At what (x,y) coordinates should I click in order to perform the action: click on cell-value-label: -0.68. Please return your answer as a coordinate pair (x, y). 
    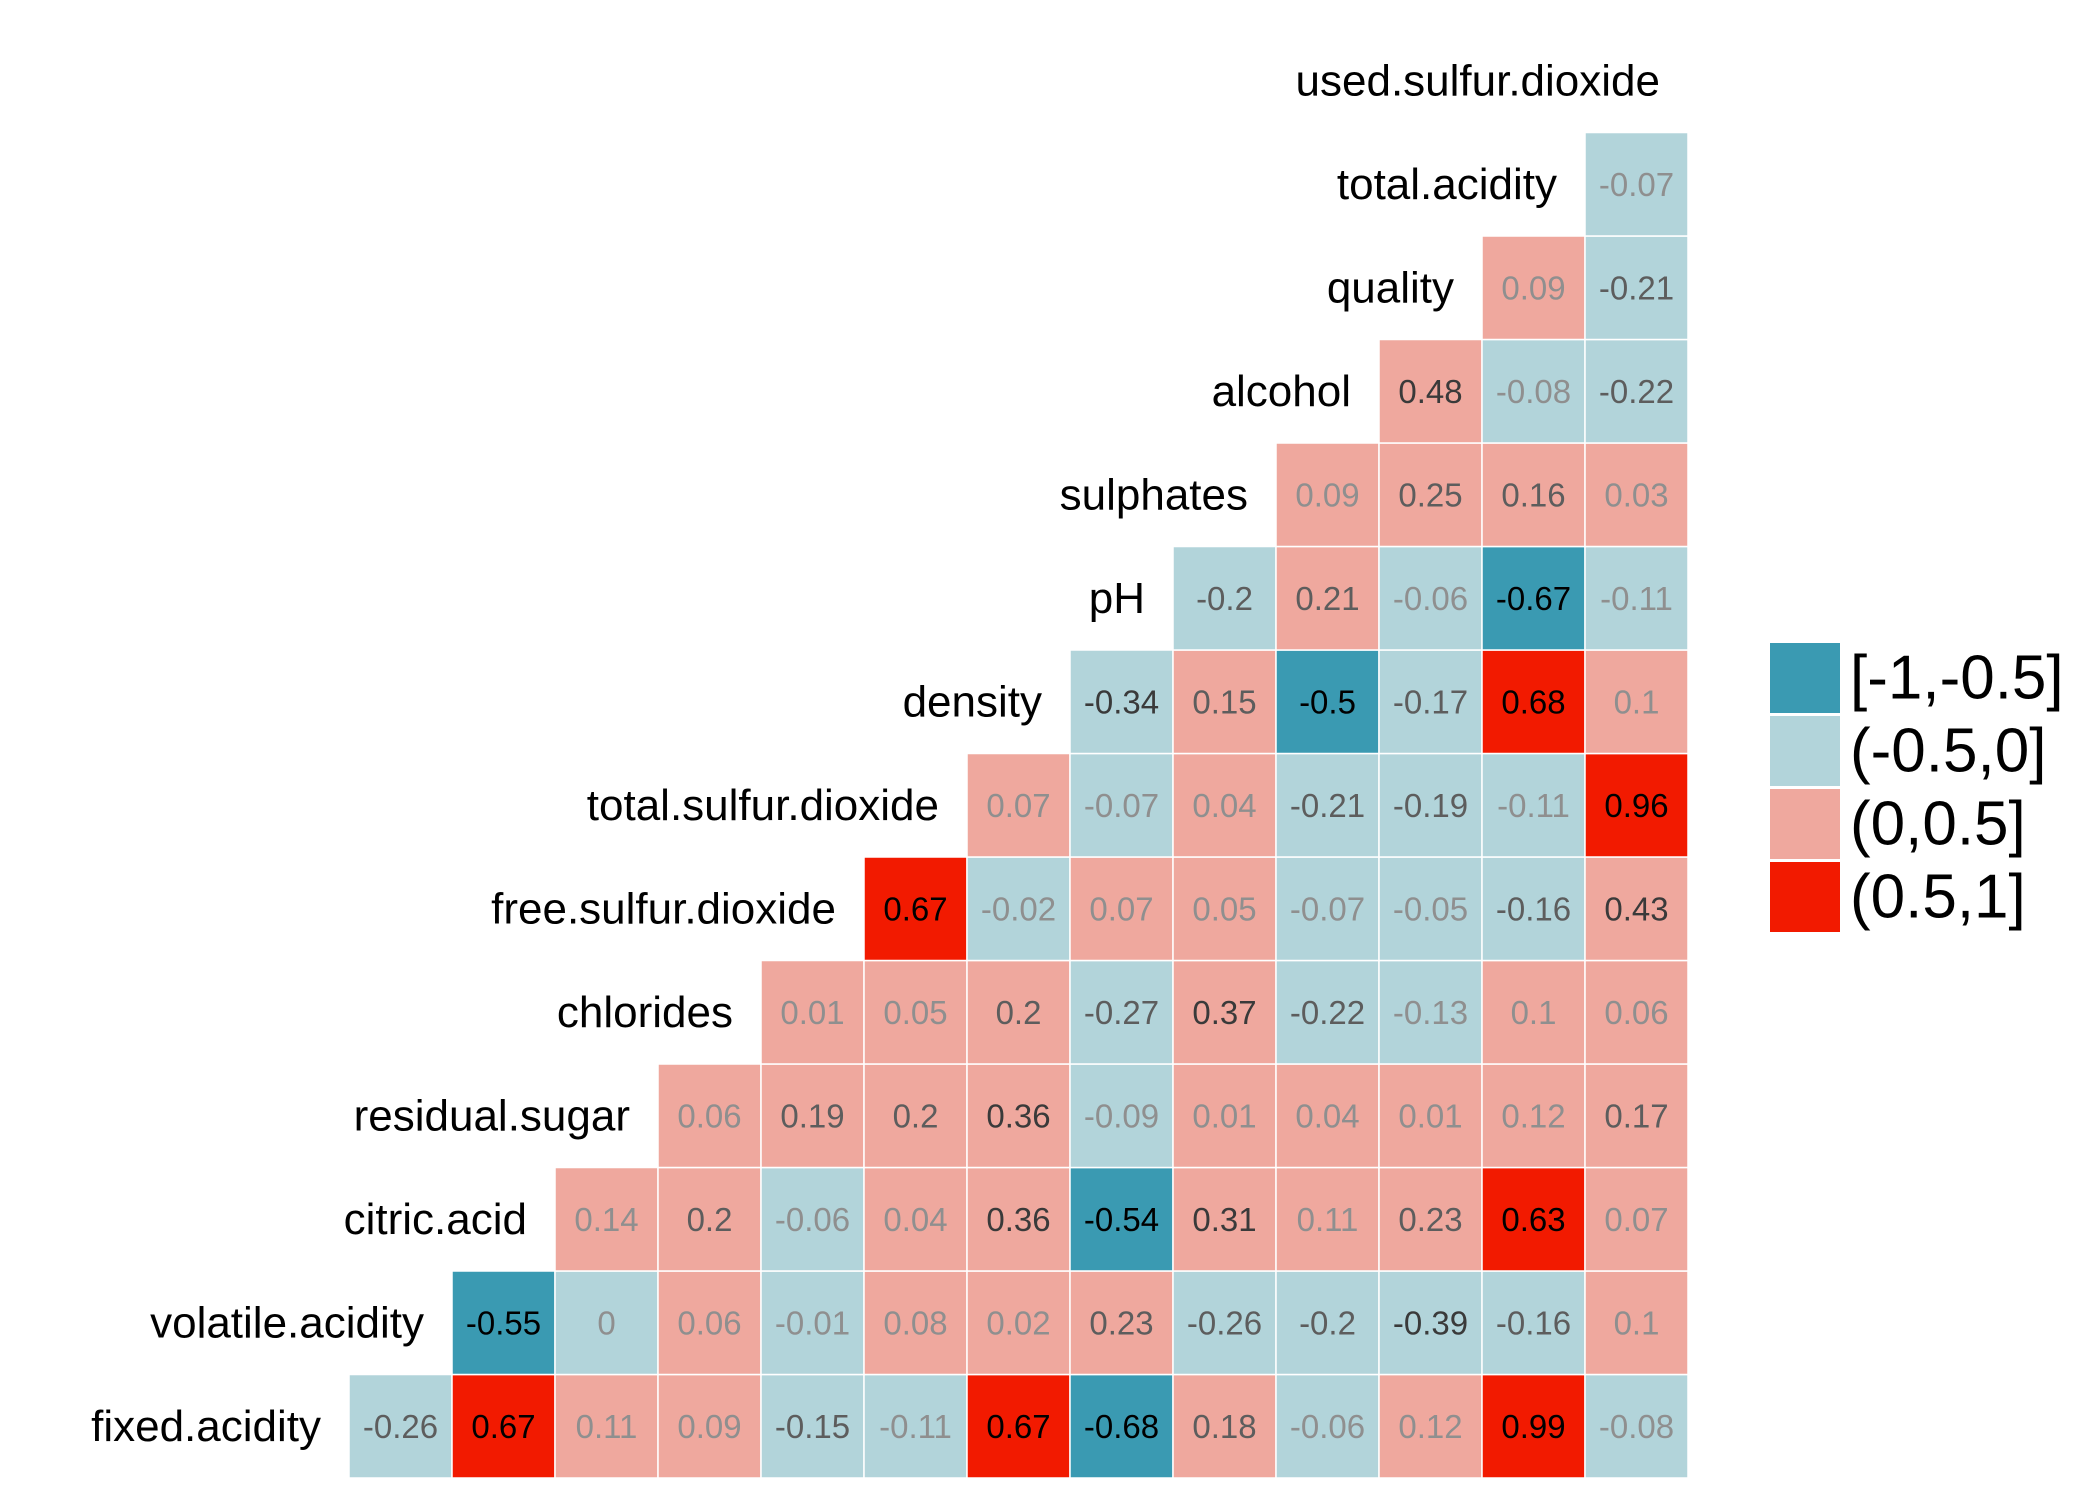
    Looking at the image, I should click on (1121, 1426).